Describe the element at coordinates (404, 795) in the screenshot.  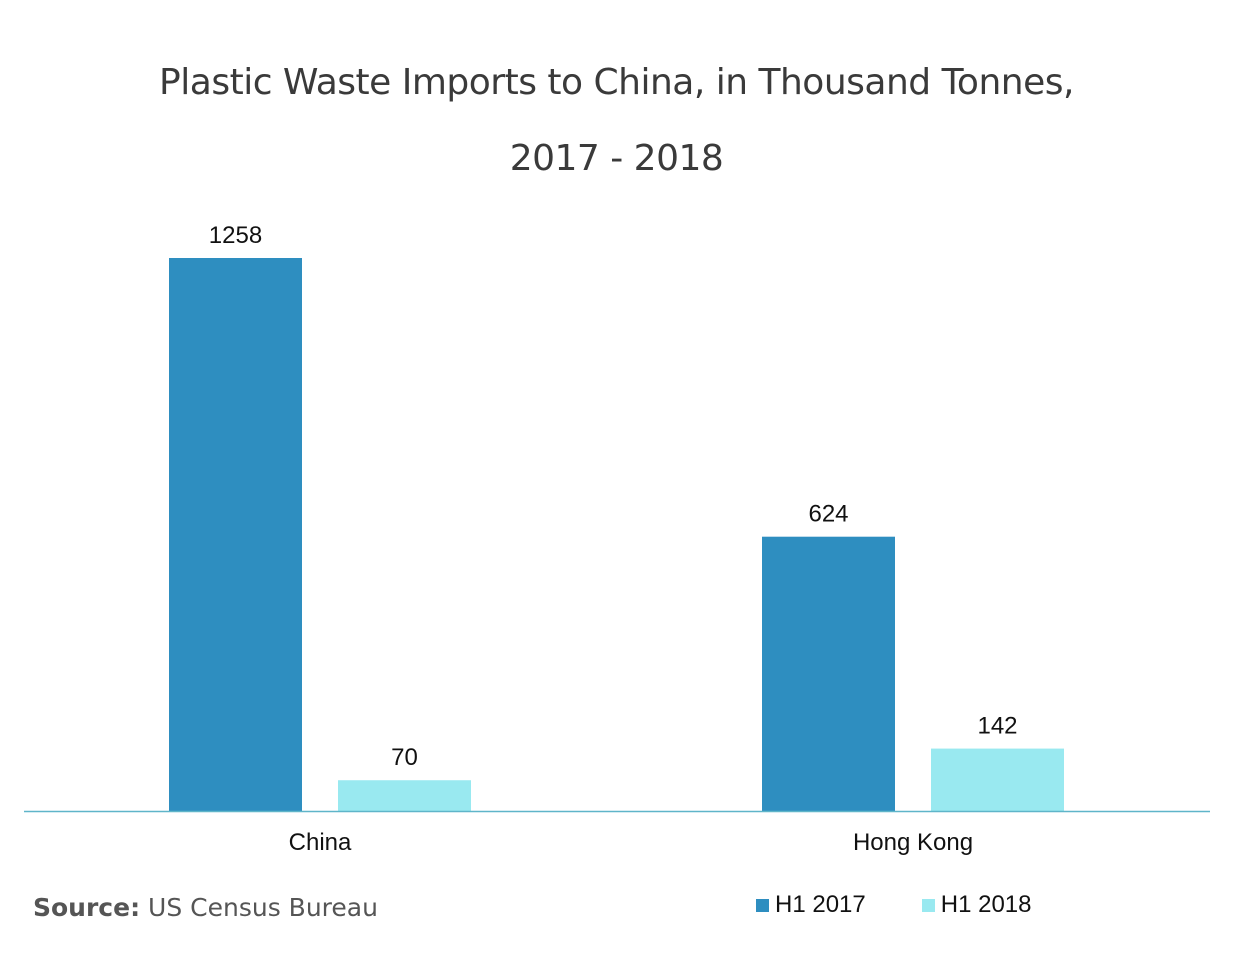
I see `bar-china-h1-2018` at that location.